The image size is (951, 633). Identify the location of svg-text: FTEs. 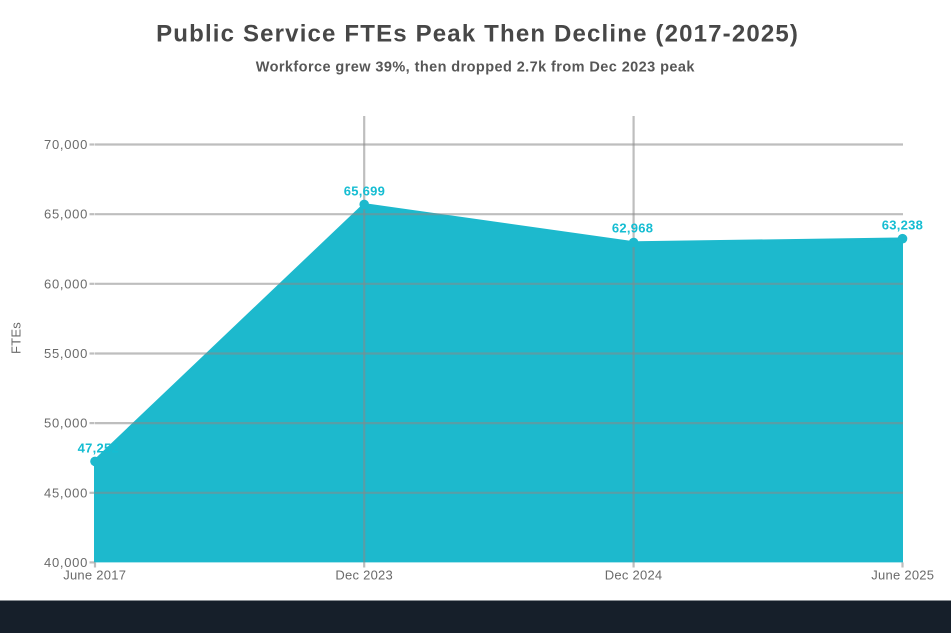
(16, 338).